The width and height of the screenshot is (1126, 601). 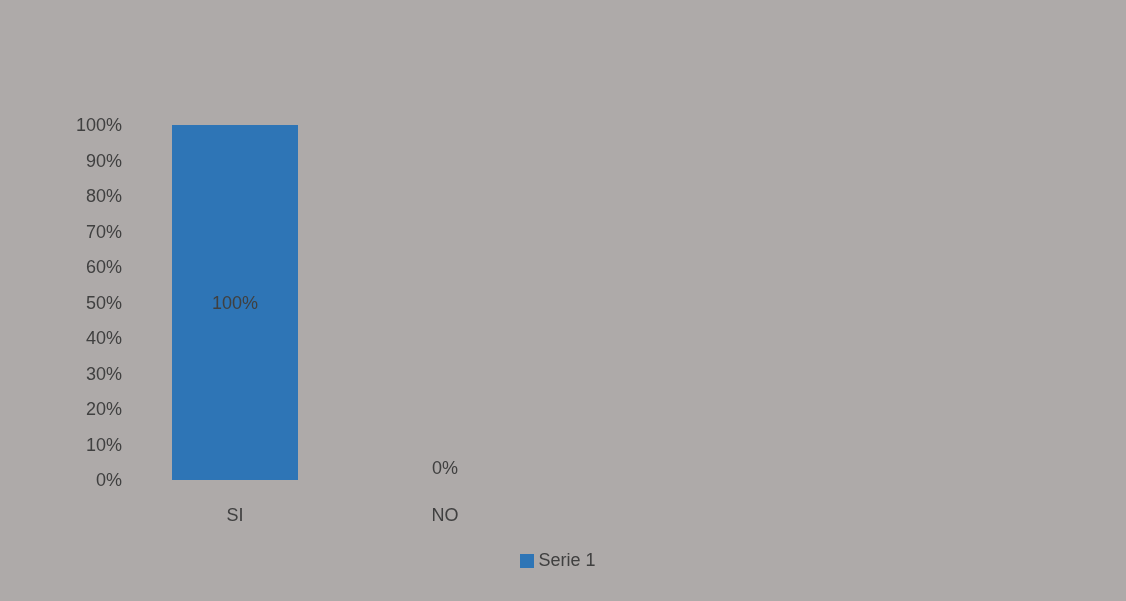 I want to click on y-tick-label: 90%, so click(x=103, y=160).